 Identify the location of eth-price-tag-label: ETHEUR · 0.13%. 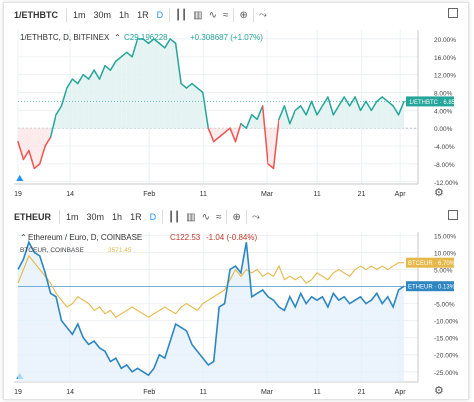
(432, 288).